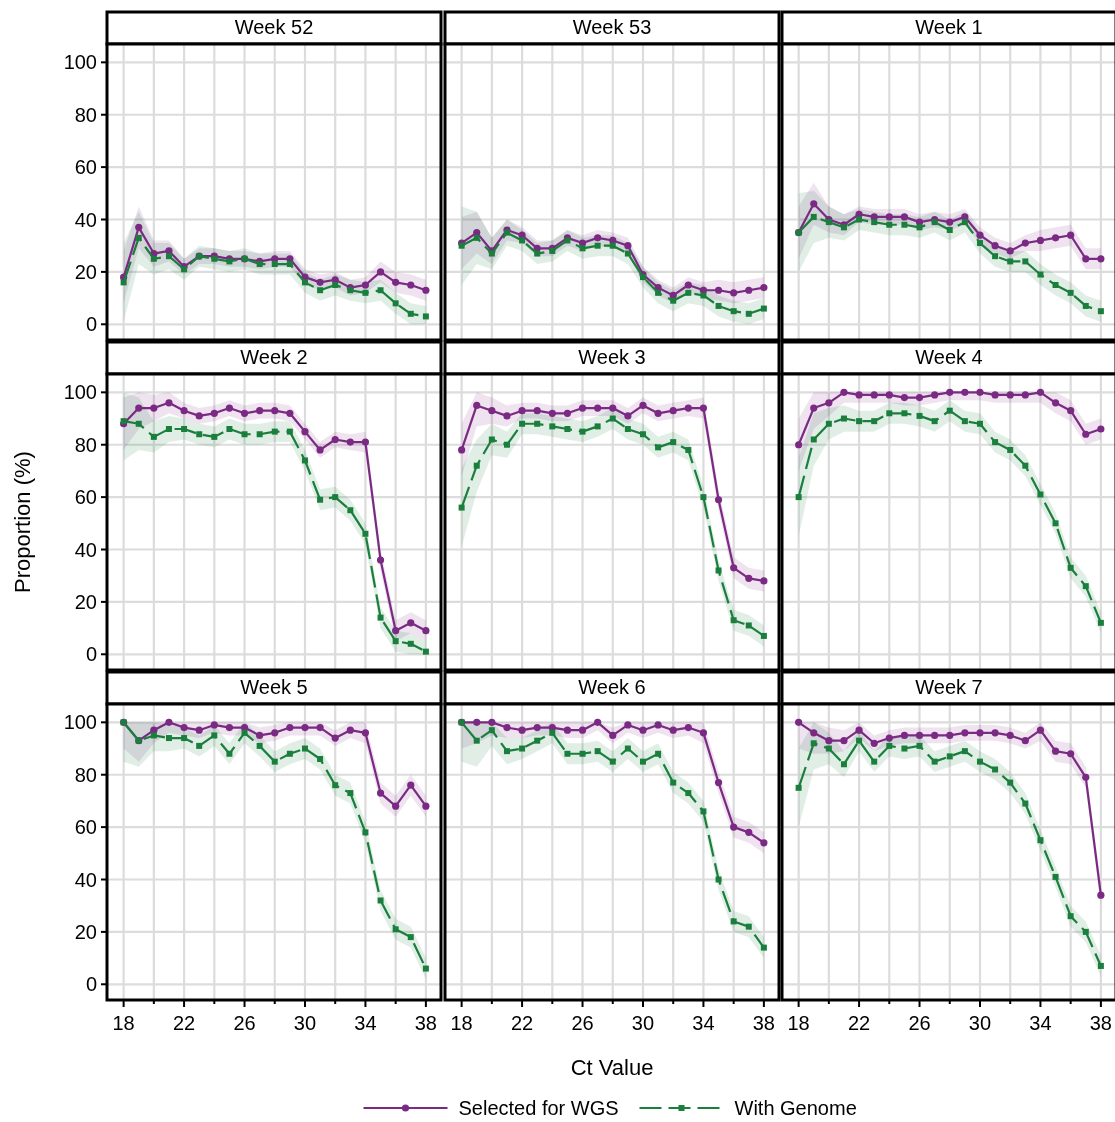  What do you see at coordinates (91, 654) in the screenshot?
I see `y-tick-label: 0` at bounding box center [91, 654].